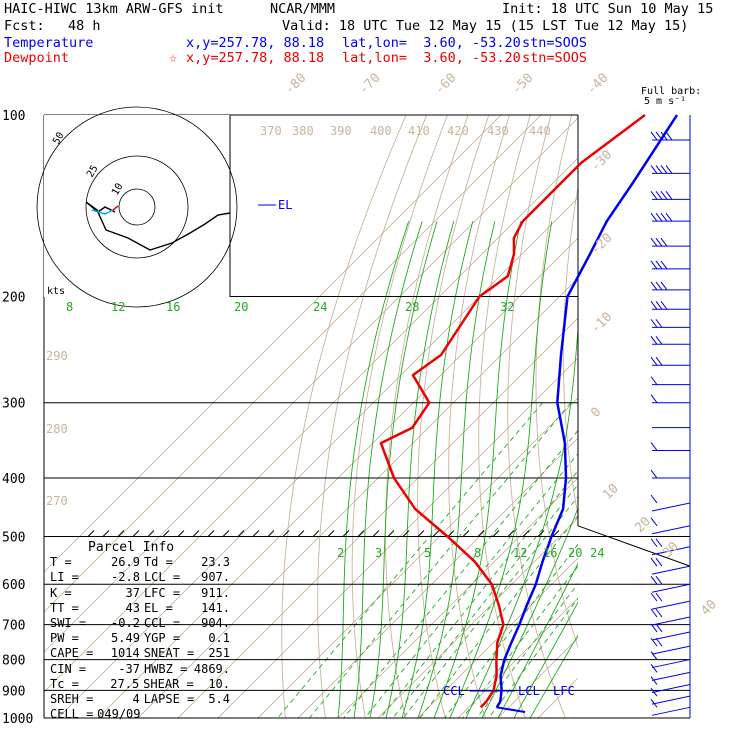 Image resolution: width=740 pixels, height=740 pixels. What do you see at coordinates (162, 638) in the screenshot?
I see `parcel-cell: YGP =` at bounding box center [162, 638].